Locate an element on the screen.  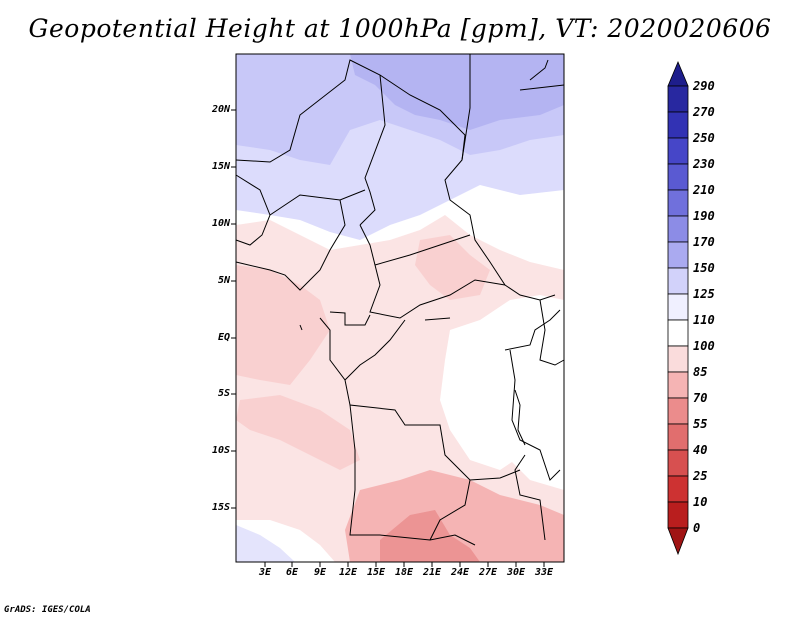
field-pink-70-south is located at coordinates (430, 536).